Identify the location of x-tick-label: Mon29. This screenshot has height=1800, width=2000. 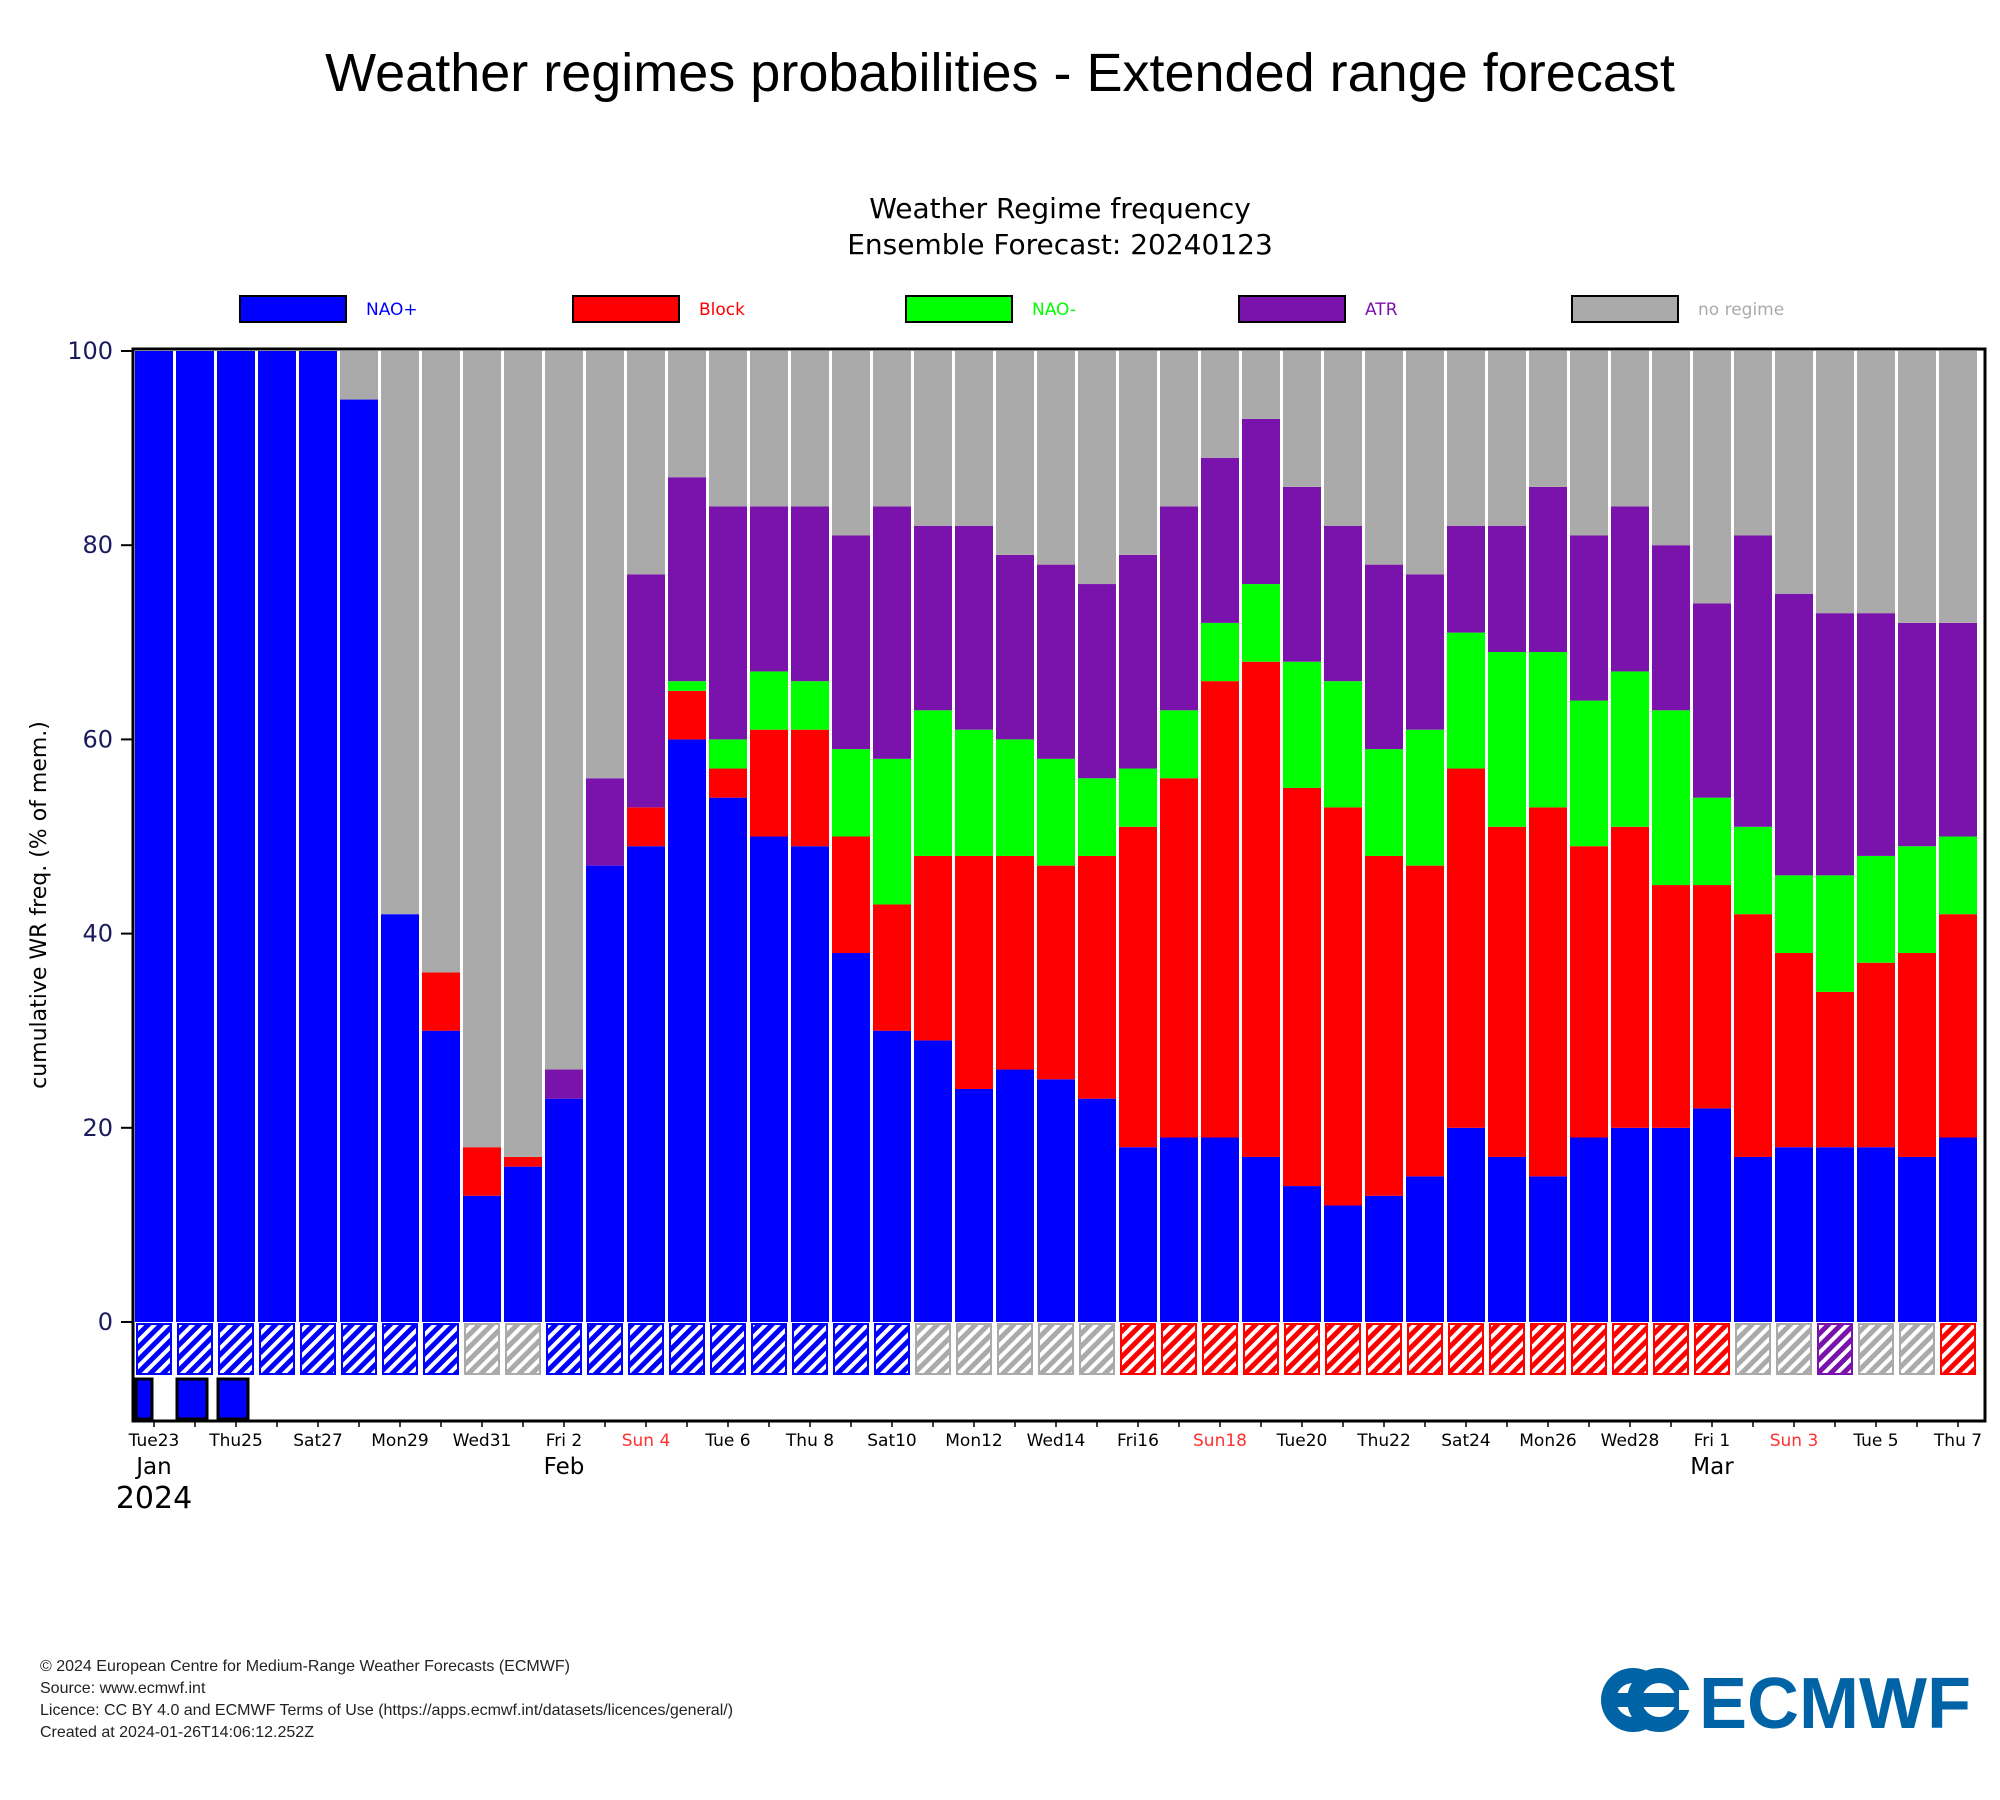
(399, 1441).